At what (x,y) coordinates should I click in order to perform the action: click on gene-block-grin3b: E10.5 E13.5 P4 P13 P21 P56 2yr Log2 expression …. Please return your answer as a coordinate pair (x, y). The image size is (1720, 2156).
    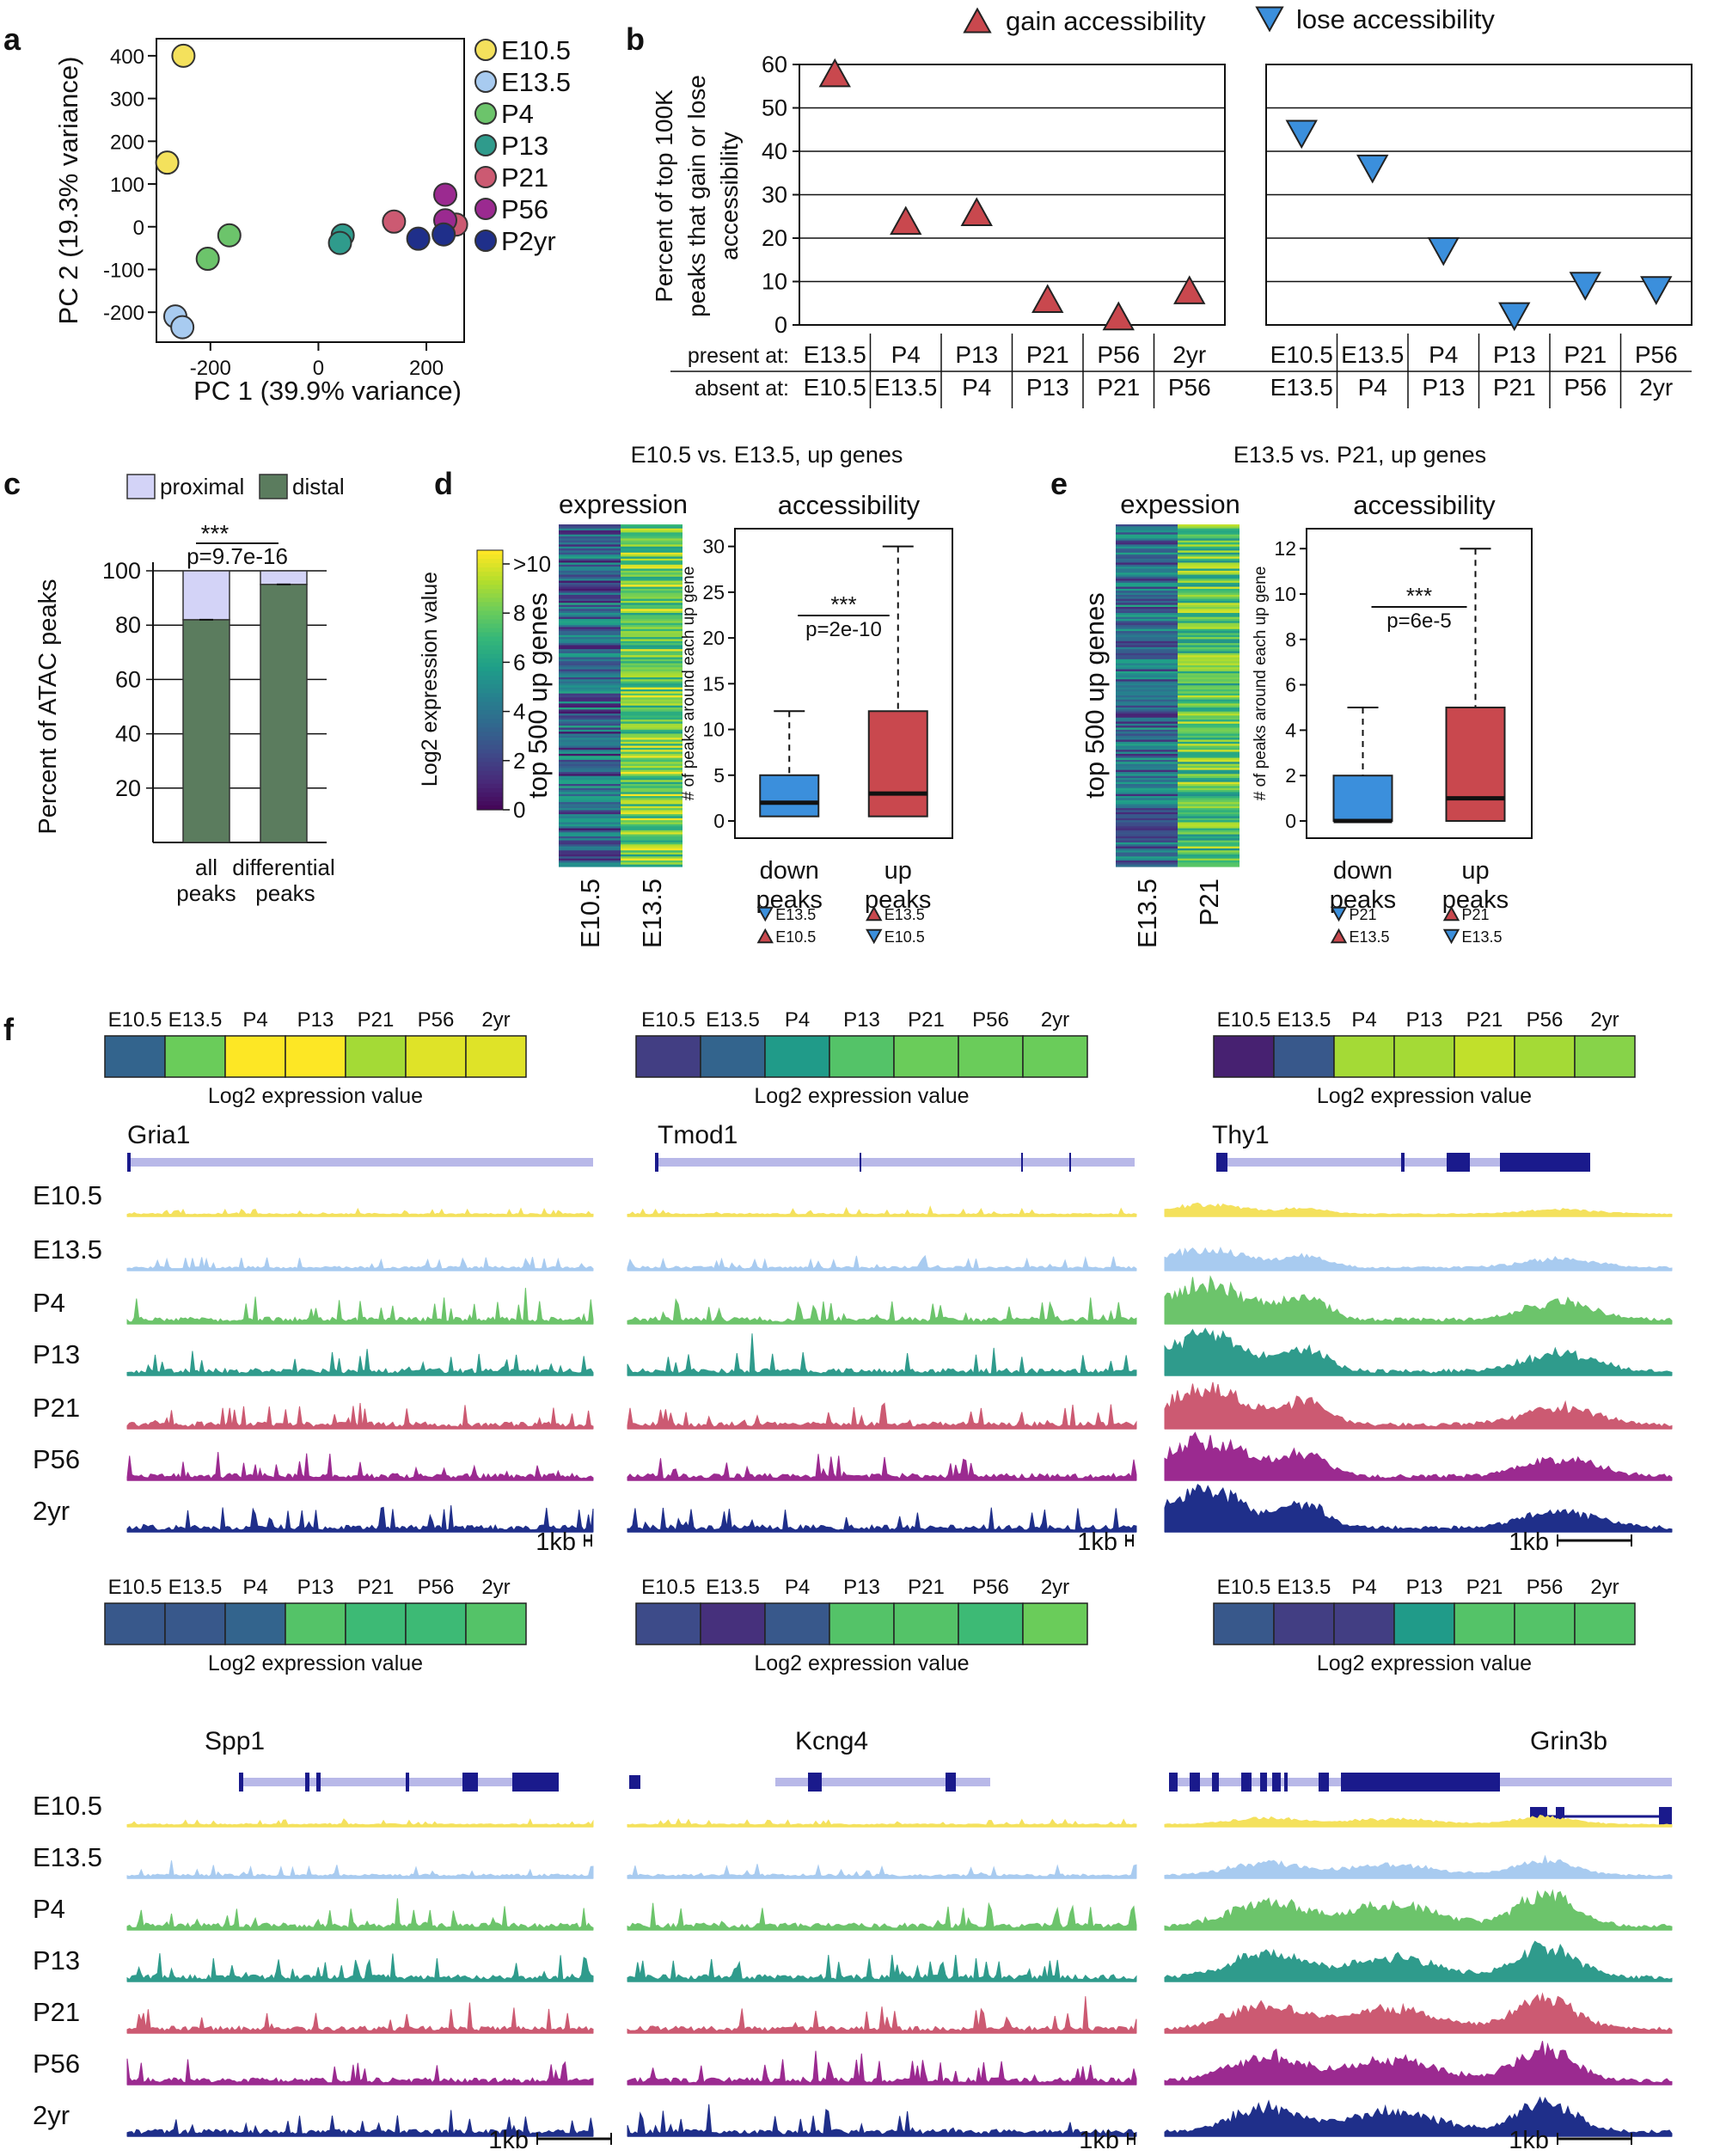
    Looking at the image, I should click on (1418, 1865).